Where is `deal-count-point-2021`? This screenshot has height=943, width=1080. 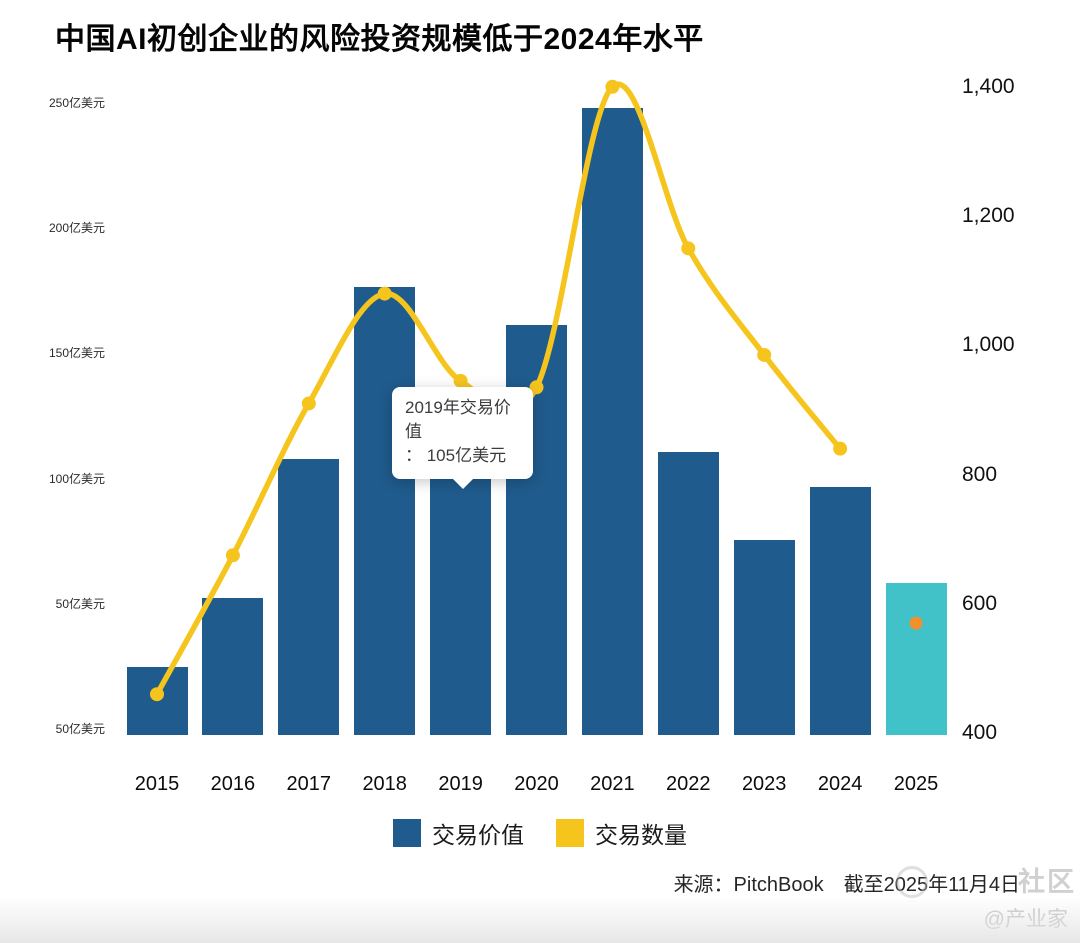
deal-count-point-2021 is located at coordinates (612, 86).